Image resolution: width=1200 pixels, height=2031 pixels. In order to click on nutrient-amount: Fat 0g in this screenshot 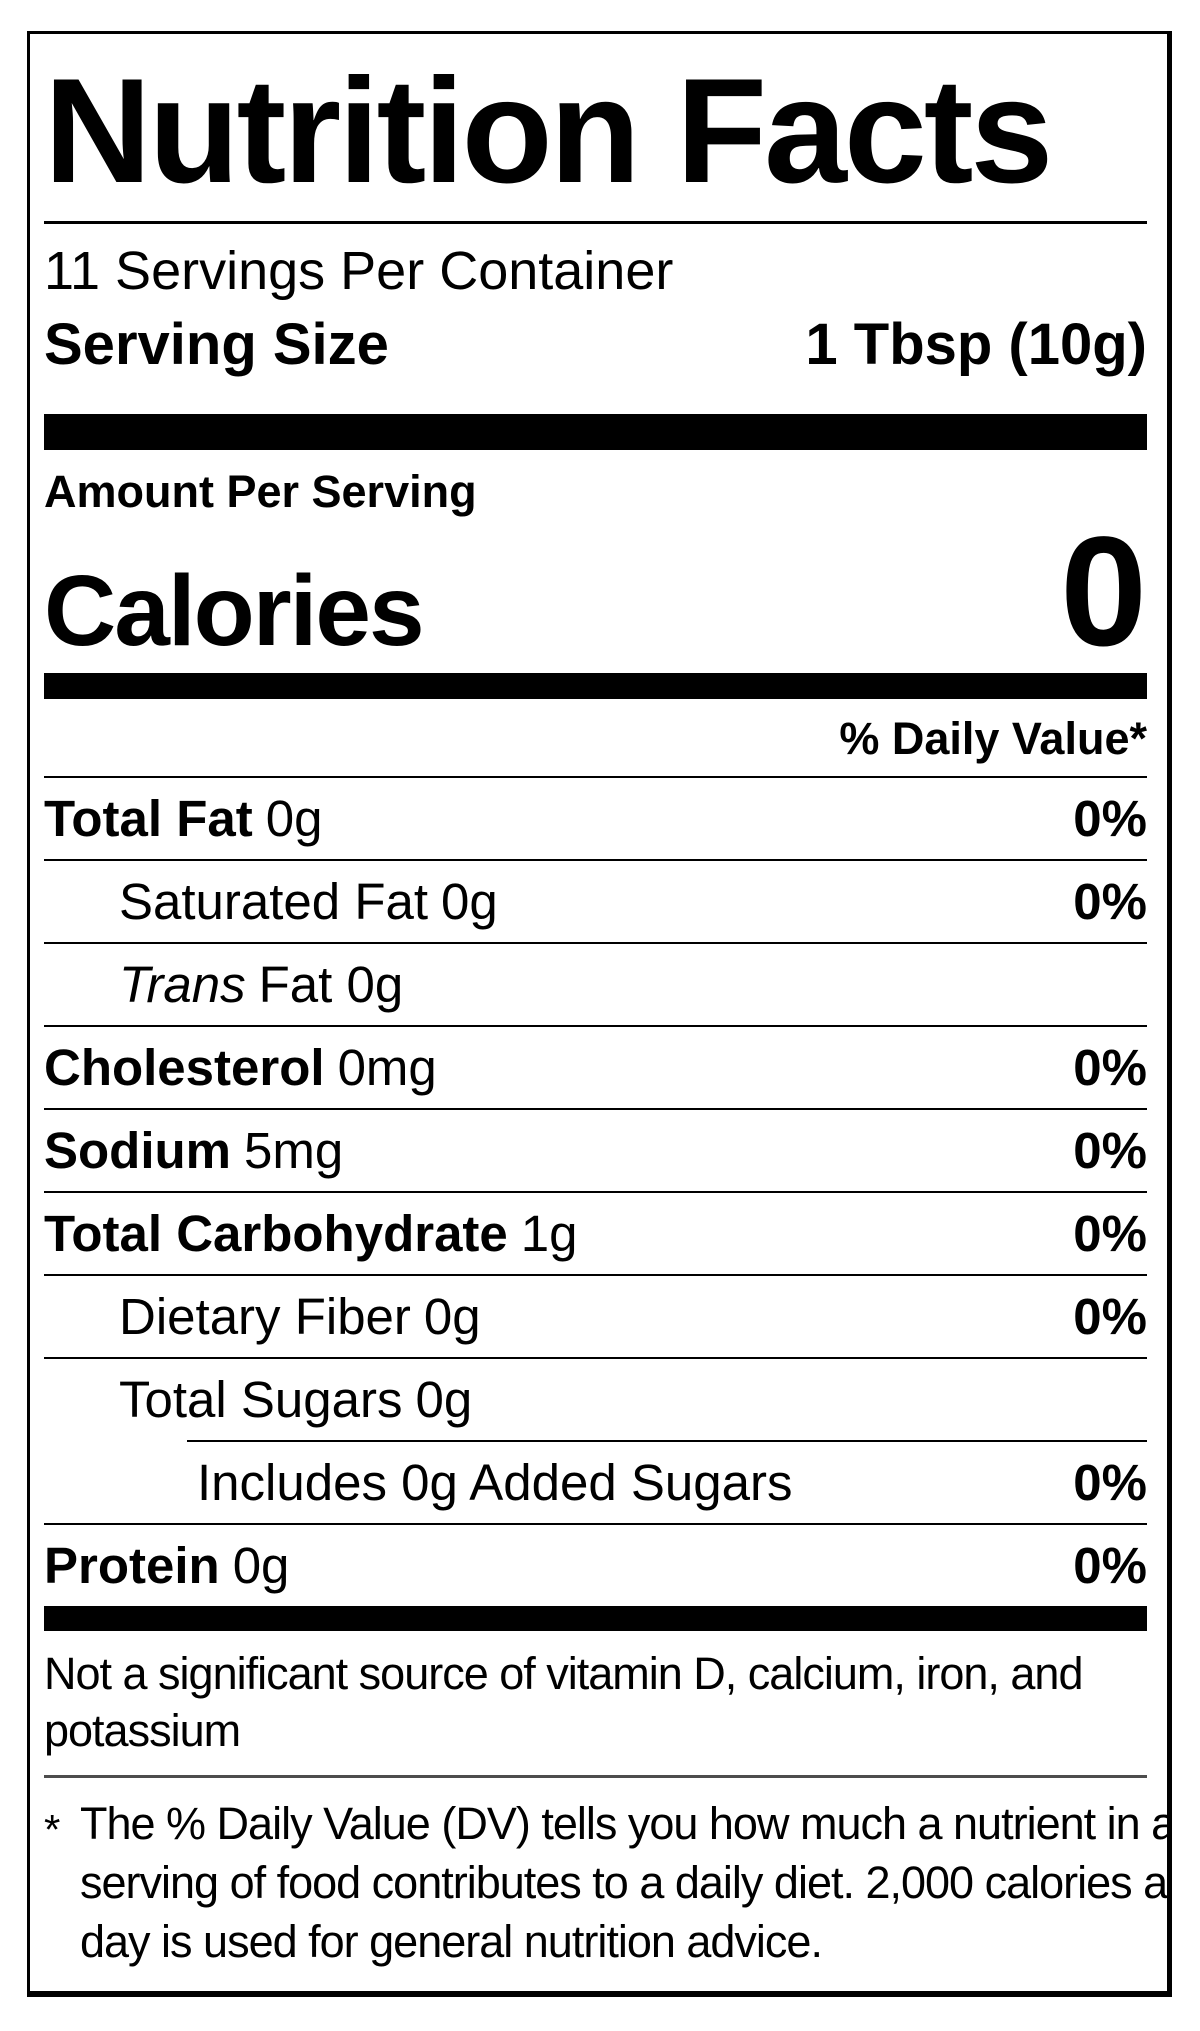, I will do `click(331, 984)`.